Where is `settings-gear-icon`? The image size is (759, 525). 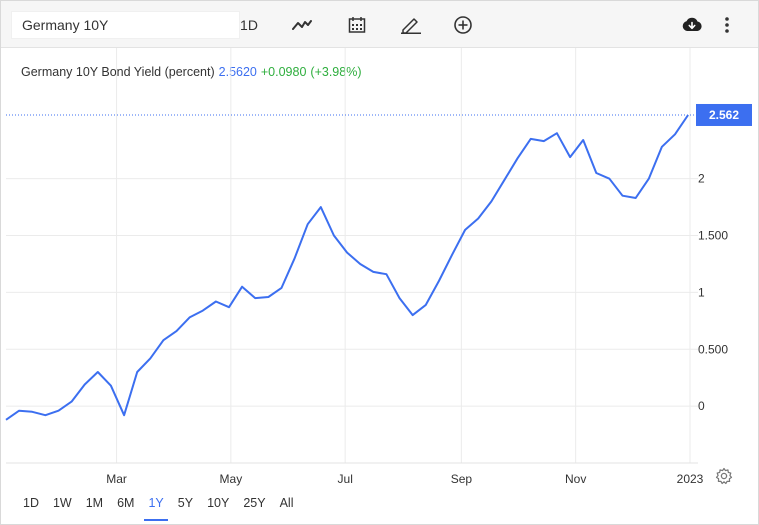 settings-gear-icon is located at coordinates (724, 476).